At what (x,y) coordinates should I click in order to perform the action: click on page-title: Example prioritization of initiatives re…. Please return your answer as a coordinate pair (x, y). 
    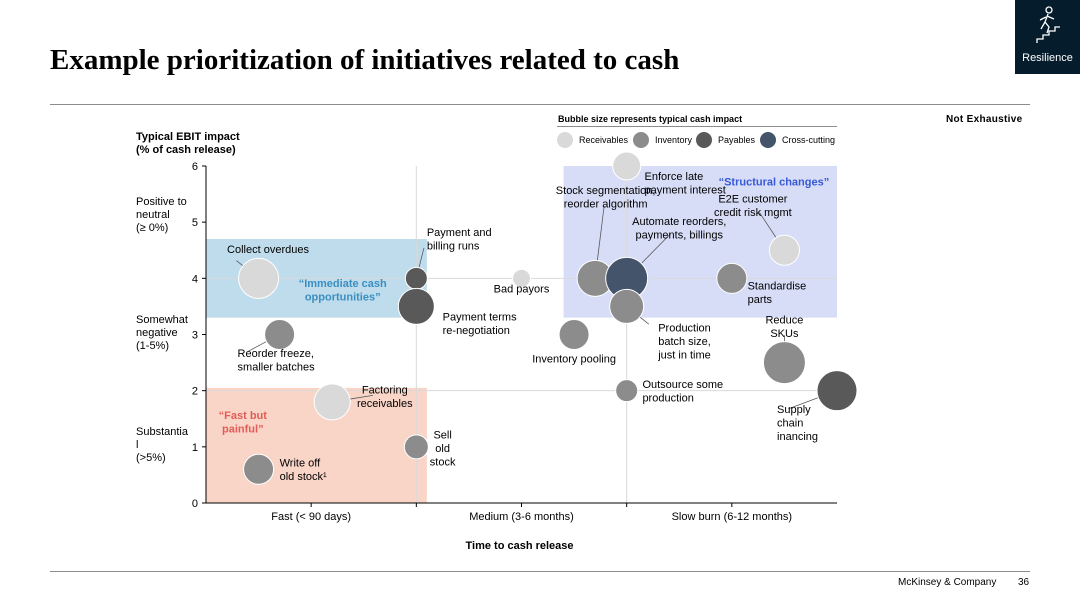
    Looking at the image, I should click on (365, 60).